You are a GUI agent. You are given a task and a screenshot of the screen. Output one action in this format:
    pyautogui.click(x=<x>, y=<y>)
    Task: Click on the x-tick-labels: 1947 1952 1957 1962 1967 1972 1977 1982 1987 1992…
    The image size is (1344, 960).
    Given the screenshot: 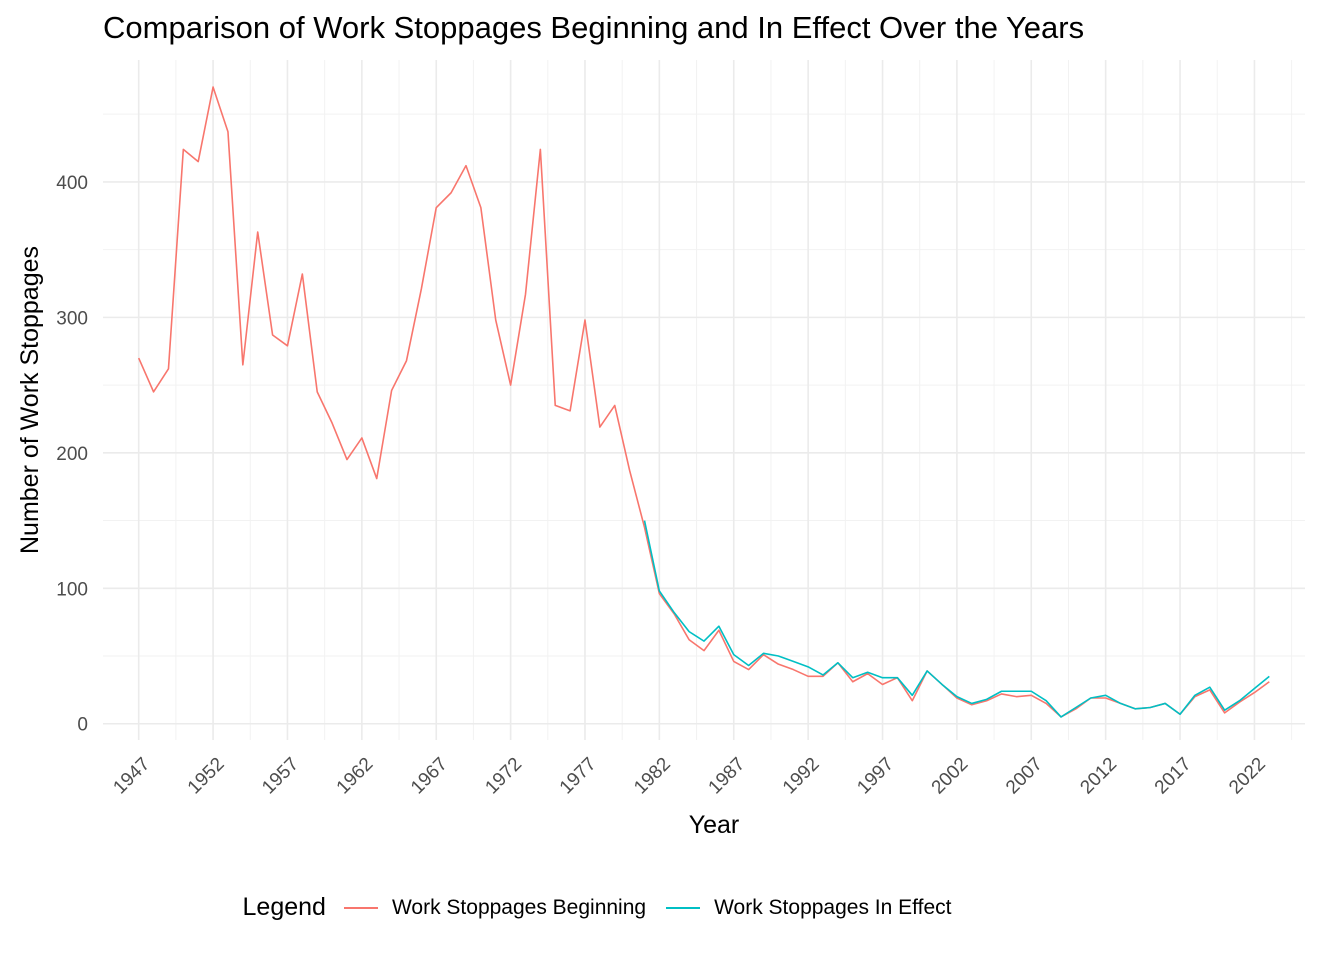 What is the action you would take?
    pyautogui.click(x=689, y=776)
    